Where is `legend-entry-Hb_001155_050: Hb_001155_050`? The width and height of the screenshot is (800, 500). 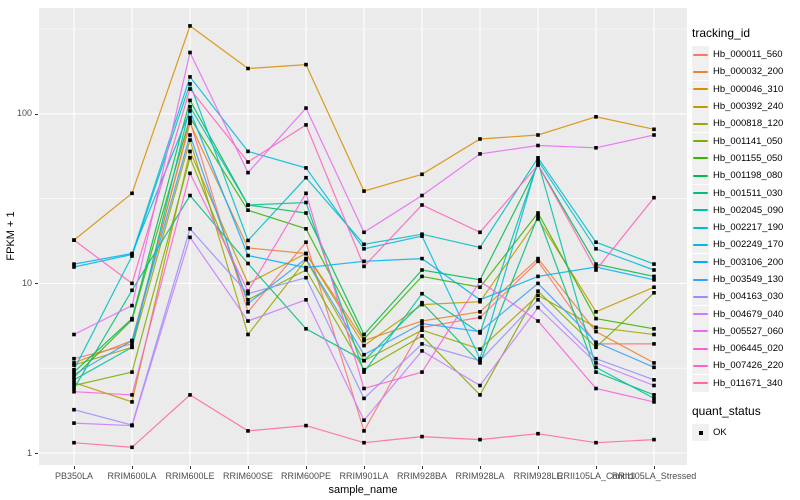
legend-entry-Hb_001155_050: Hb_001155_050 is located at coordinates (745, 158).